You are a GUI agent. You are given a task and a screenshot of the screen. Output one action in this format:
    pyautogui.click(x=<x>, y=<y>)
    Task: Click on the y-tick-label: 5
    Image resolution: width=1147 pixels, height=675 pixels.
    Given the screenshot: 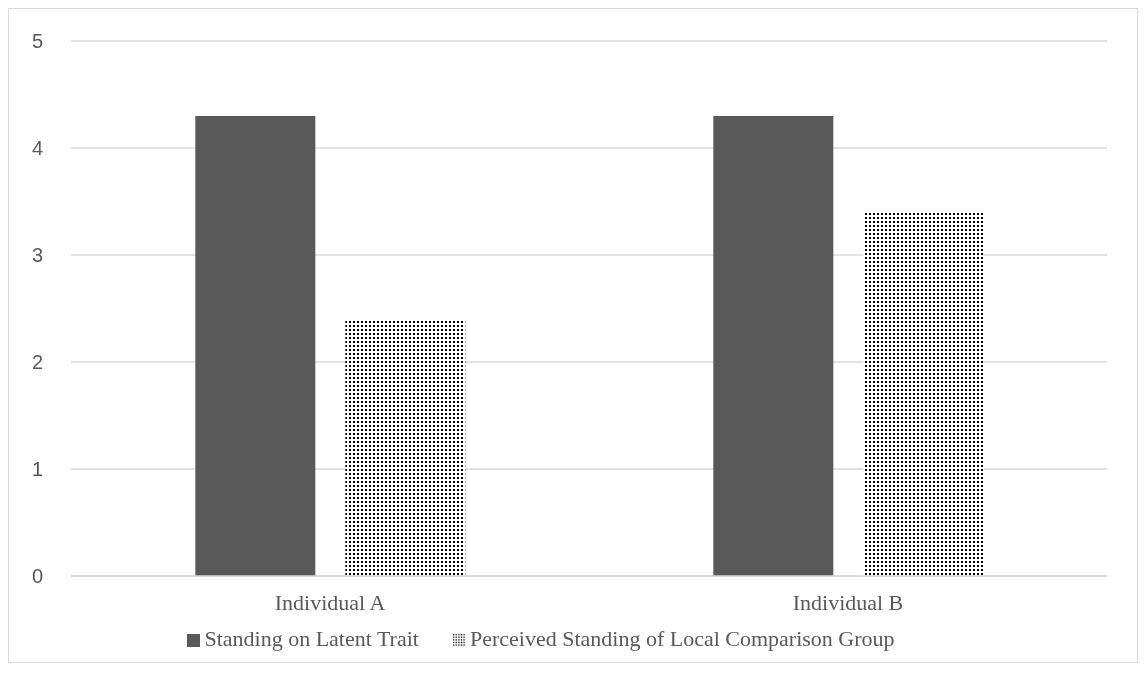 What is the action you would take?
    pyautogui.click(x=37, y=41)
    